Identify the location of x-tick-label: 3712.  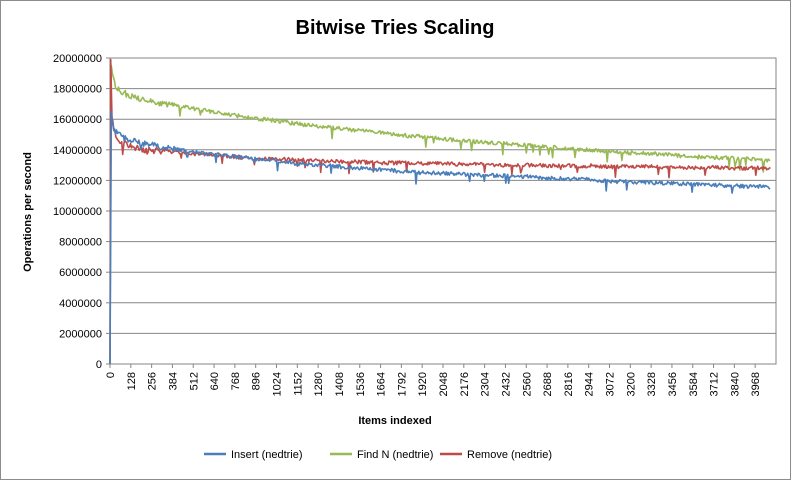
(715, 384).